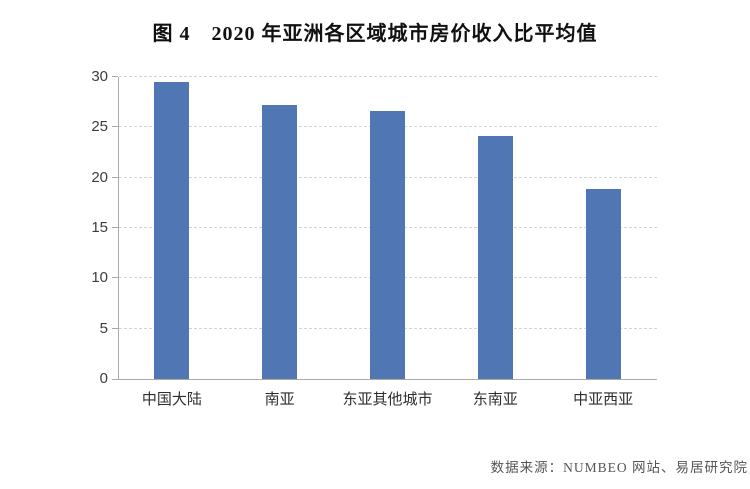  I want to click on y-axis-tick-label: 10, so click(99, 278).